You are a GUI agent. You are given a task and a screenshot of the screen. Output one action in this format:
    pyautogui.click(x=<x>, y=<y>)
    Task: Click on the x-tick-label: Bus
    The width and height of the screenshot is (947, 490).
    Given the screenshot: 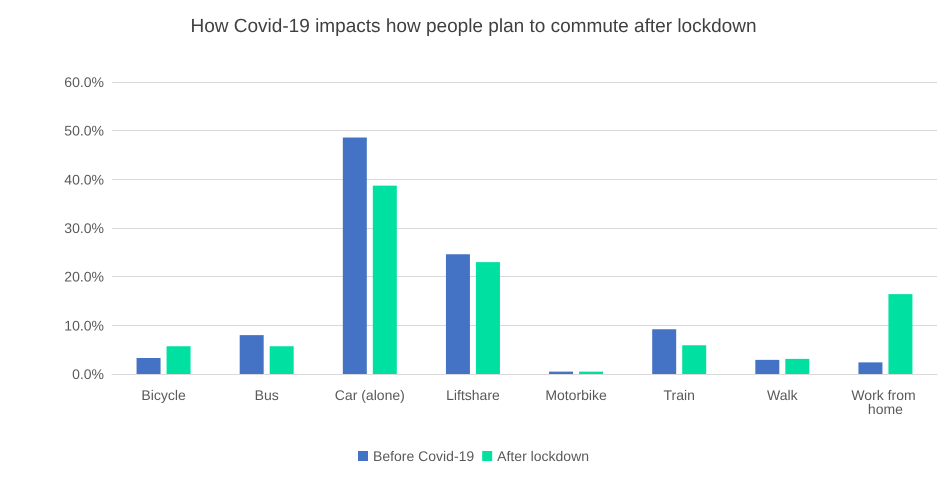 What is the action you would take?
    pyautogui.click(x=266, y=395)
    